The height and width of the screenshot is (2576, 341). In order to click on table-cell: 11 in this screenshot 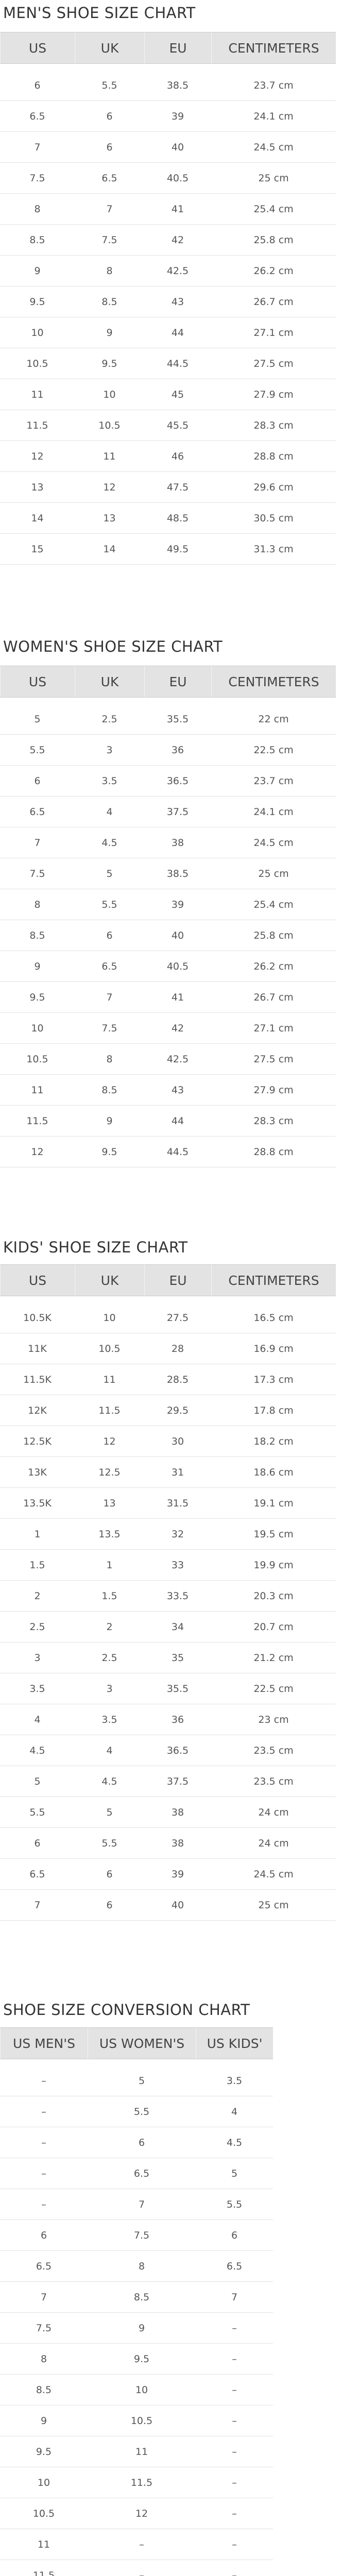, I will do `click(37, 394)`.